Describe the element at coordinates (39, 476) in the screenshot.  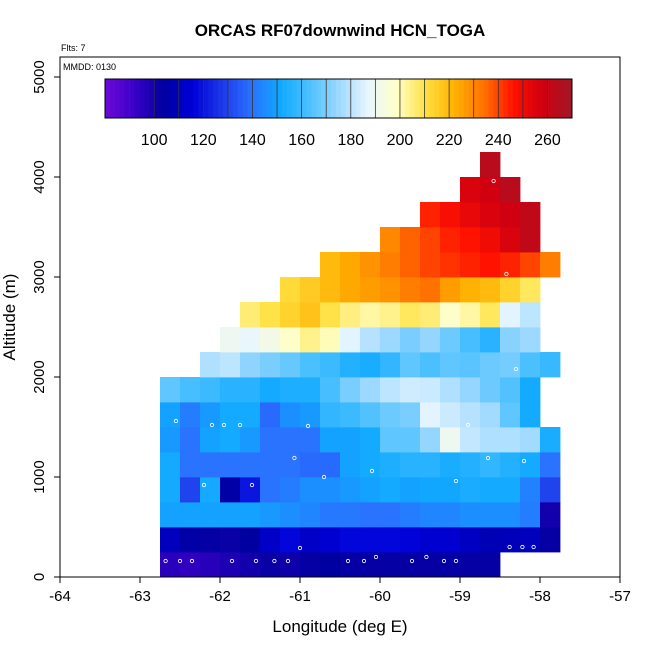
I see `y-tick-label: 1000` at that location.